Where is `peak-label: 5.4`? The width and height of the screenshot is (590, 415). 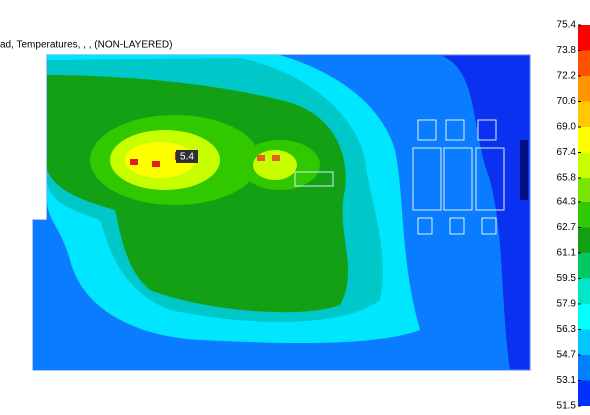 peak-label: 5.4 is located at coordinates (187, 157).